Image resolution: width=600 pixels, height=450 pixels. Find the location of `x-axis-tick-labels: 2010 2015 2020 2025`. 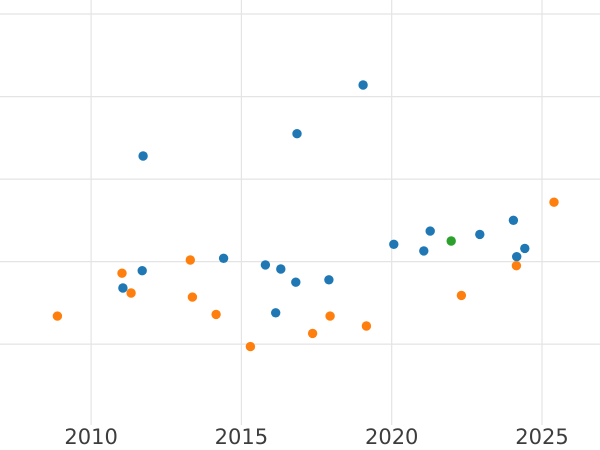

x-axis-tick-labels: 2010 2015 2020 2025 is located at coordinates (316, 437).